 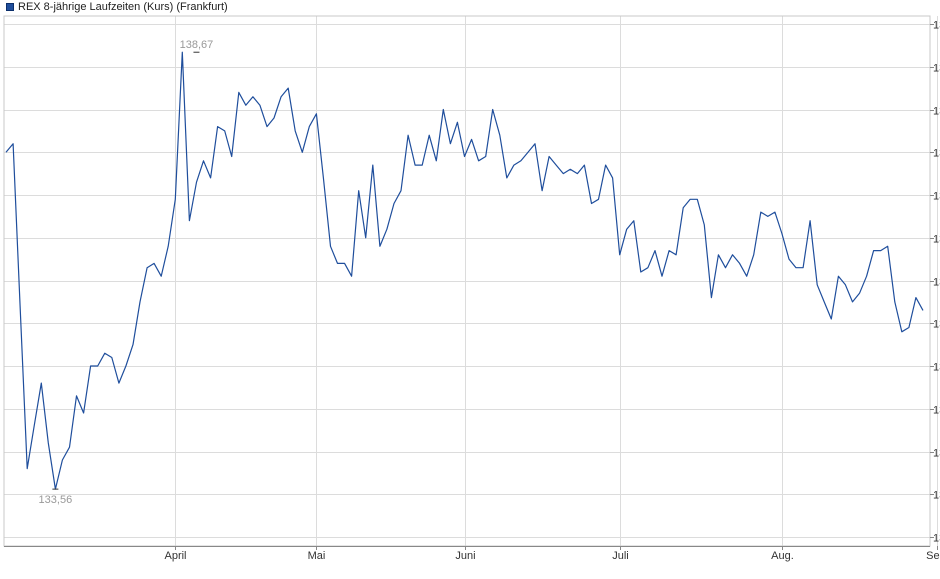 I want to click on x-tick-label: Sep., so click(x=933, y=556).